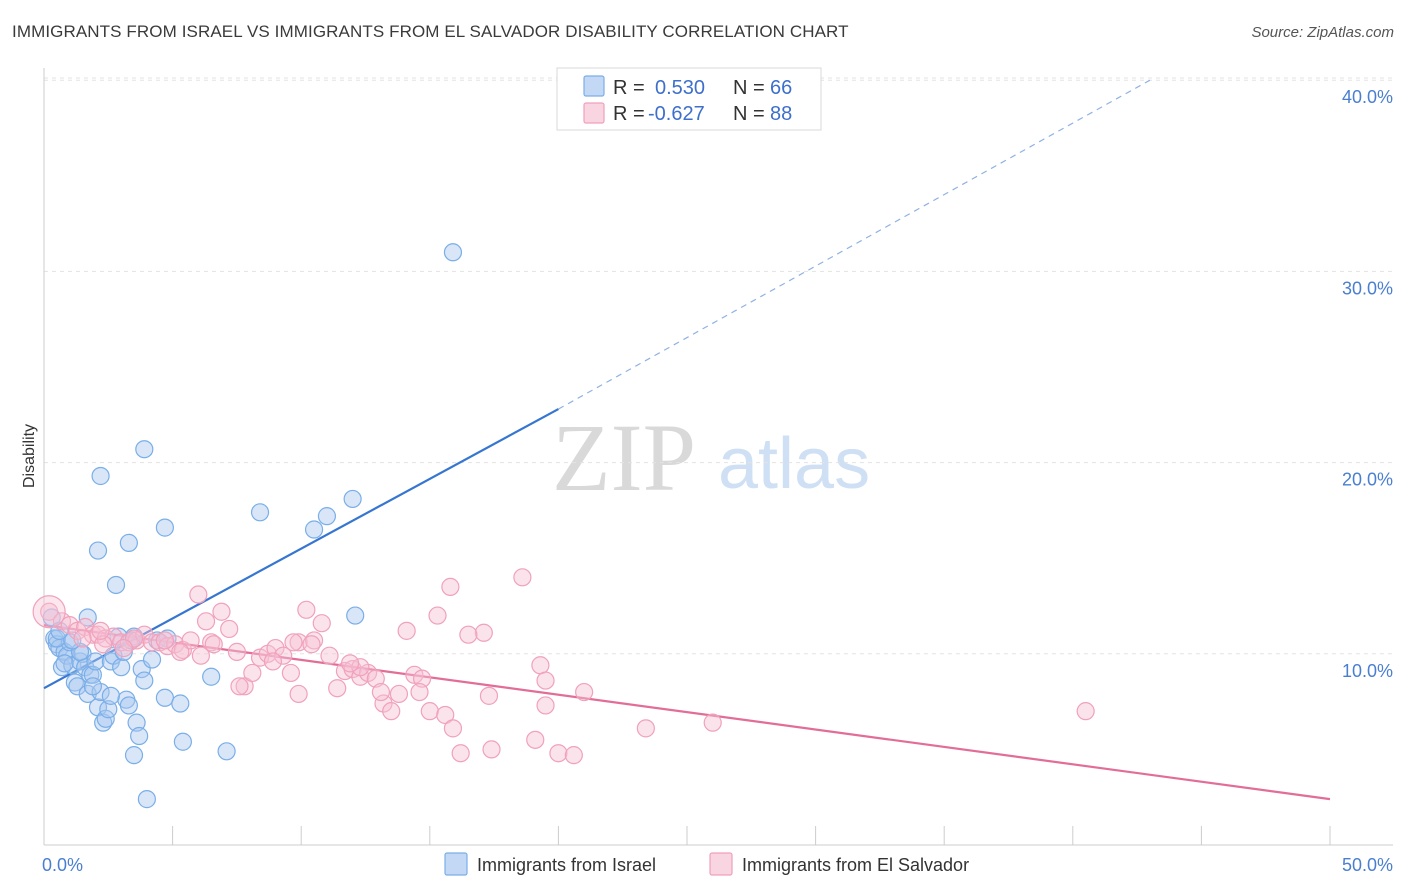 This screenshot has width=1406, height=892. I want to click on stats-r-label-israel: R =, so click(629, 88).